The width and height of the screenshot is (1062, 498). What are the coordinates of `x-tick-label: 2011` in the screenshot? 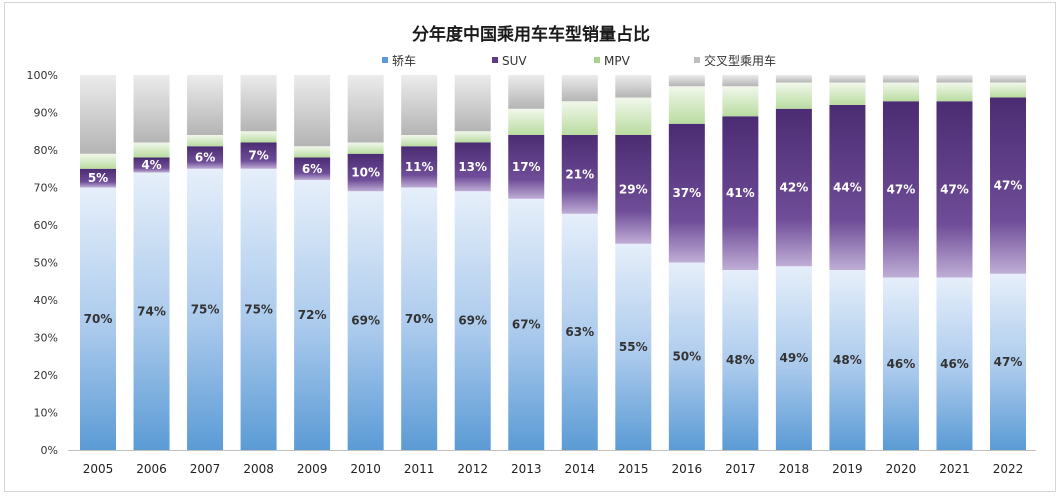 It's located at (419, 469).